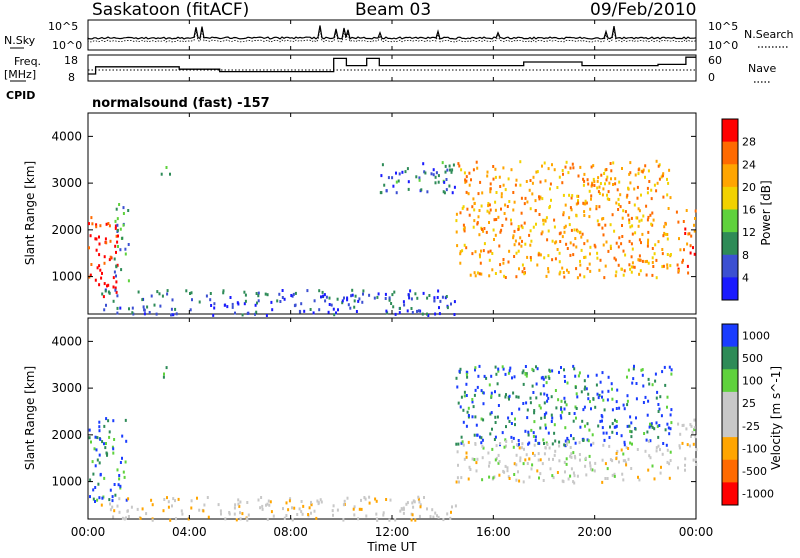  Describe the element at coordinates (752, 358) in the screenshot. I see `colorbar-tick-label: 500` at that location.